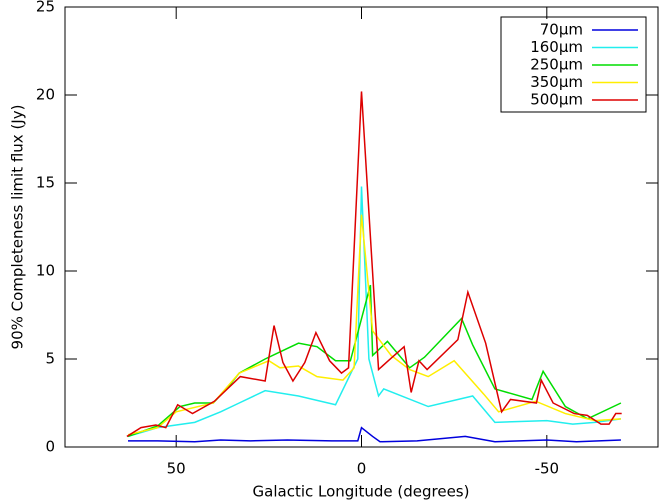  What do you see at coordinates (556, 65) in the screenshot?
I see `legend-label: 250µm` at bounding box center [556, 65].